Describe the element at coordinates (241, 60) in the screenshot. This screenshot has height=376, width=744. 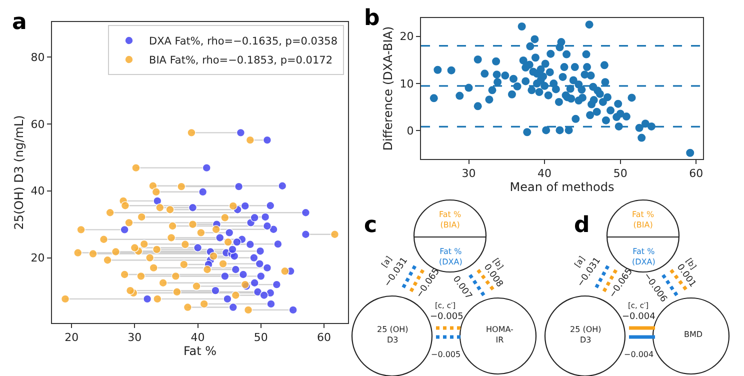
I see `legend-label: BIA Fat%, rho=−0.1853, p=0.0172` at that location.